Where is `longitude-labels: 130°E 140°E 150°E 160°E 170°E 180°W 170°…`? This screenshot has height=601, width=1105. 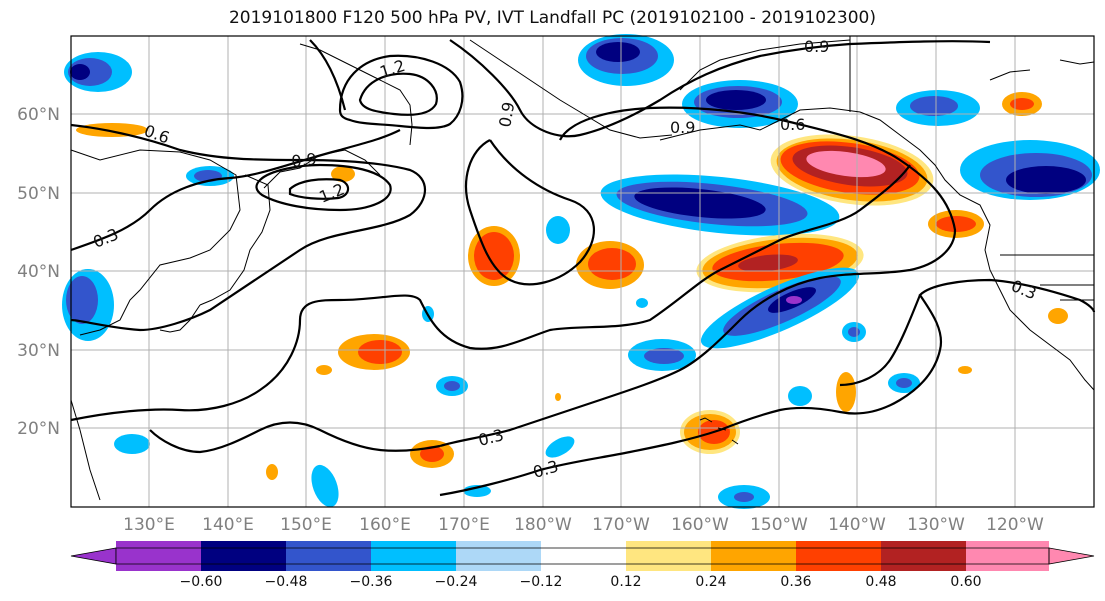 longitude-labels: 130°E 140°E 150°E 160°E 170°E 180°W 170°… is located at coordinates (583, 525).